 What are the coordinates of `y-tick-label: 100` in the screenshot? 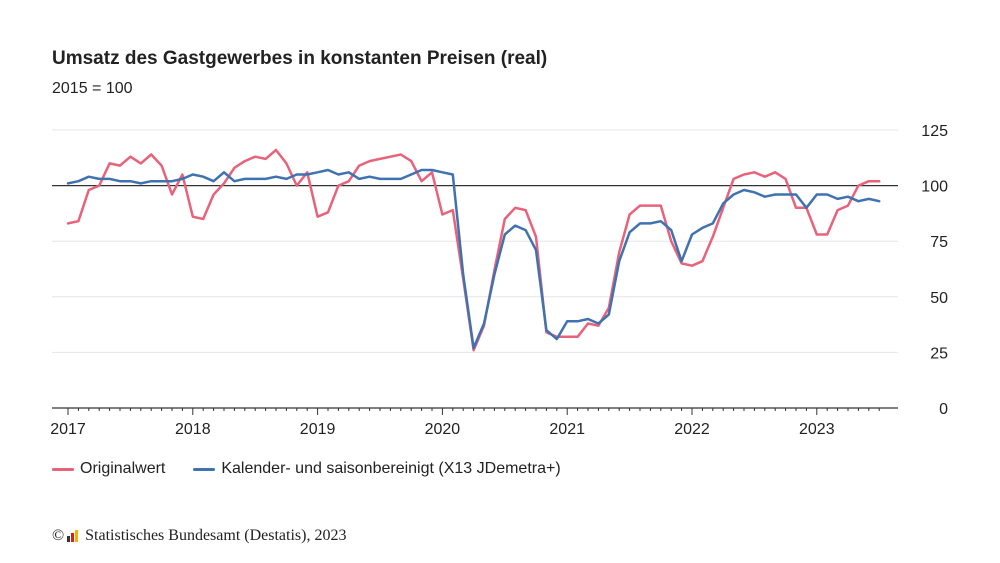 It's located at (934, 187).